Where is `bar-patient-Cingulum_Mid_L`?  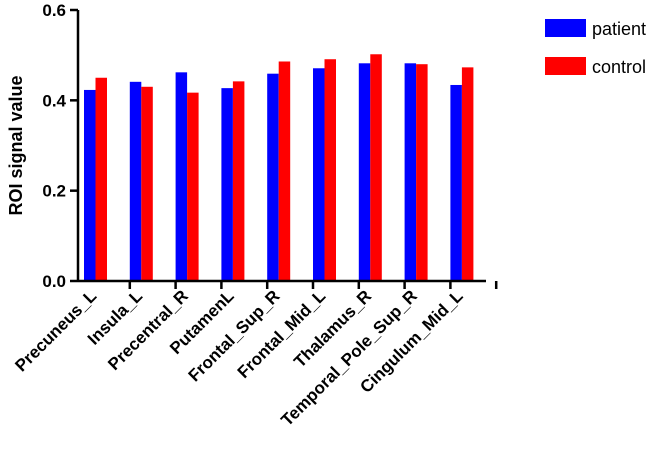 bar-patient-Cingulum_Mid_L is located at coordinates (456, 182).